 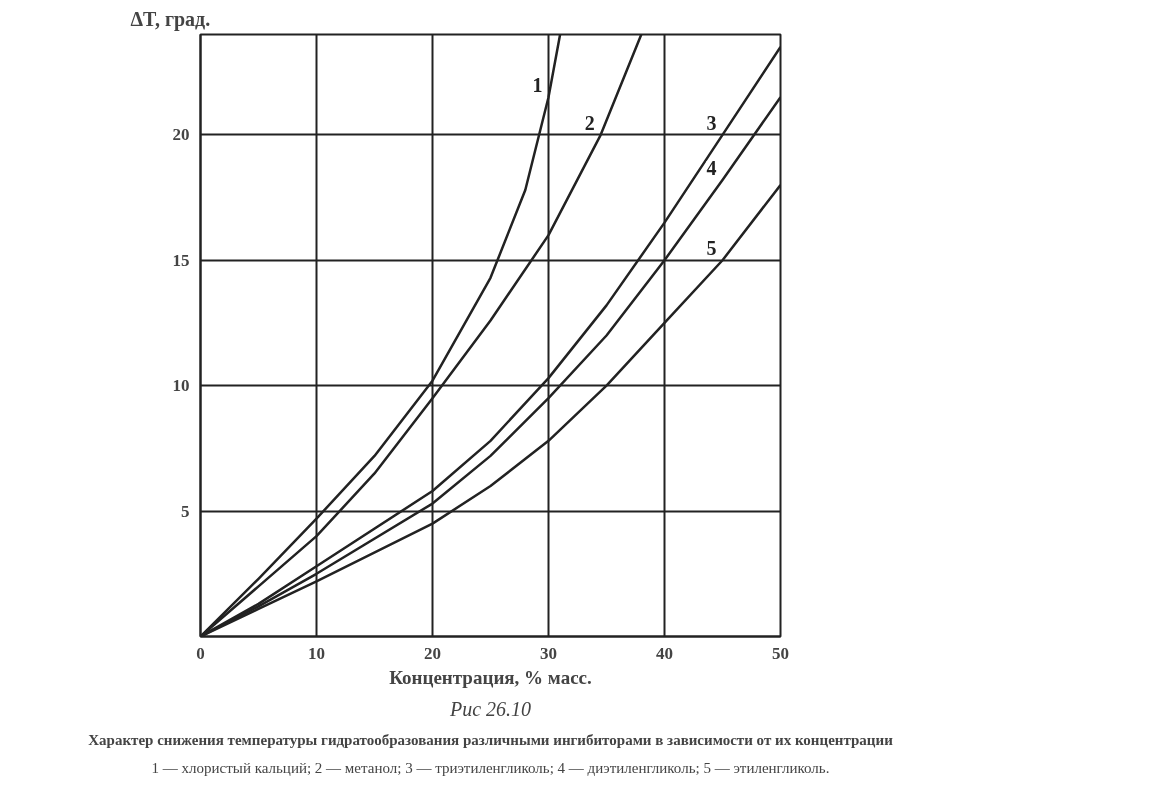 I want to click on series-label: 1, so click(x=537, y=85).